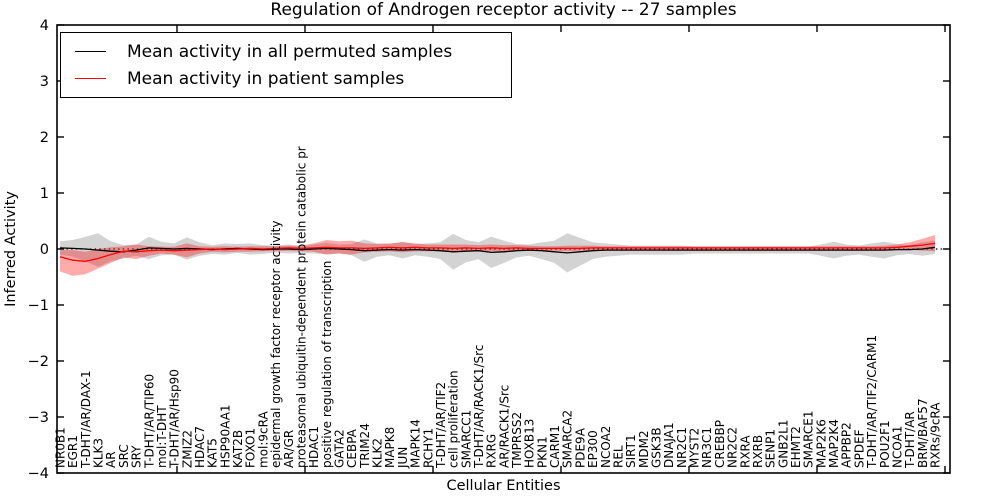 The height and width of the screenshot is (500, 1000). What do you see at coordinates (796, 447) in the screenshot?
I see `x-tick-label: EHMT2` at bounding box center [796, 447].